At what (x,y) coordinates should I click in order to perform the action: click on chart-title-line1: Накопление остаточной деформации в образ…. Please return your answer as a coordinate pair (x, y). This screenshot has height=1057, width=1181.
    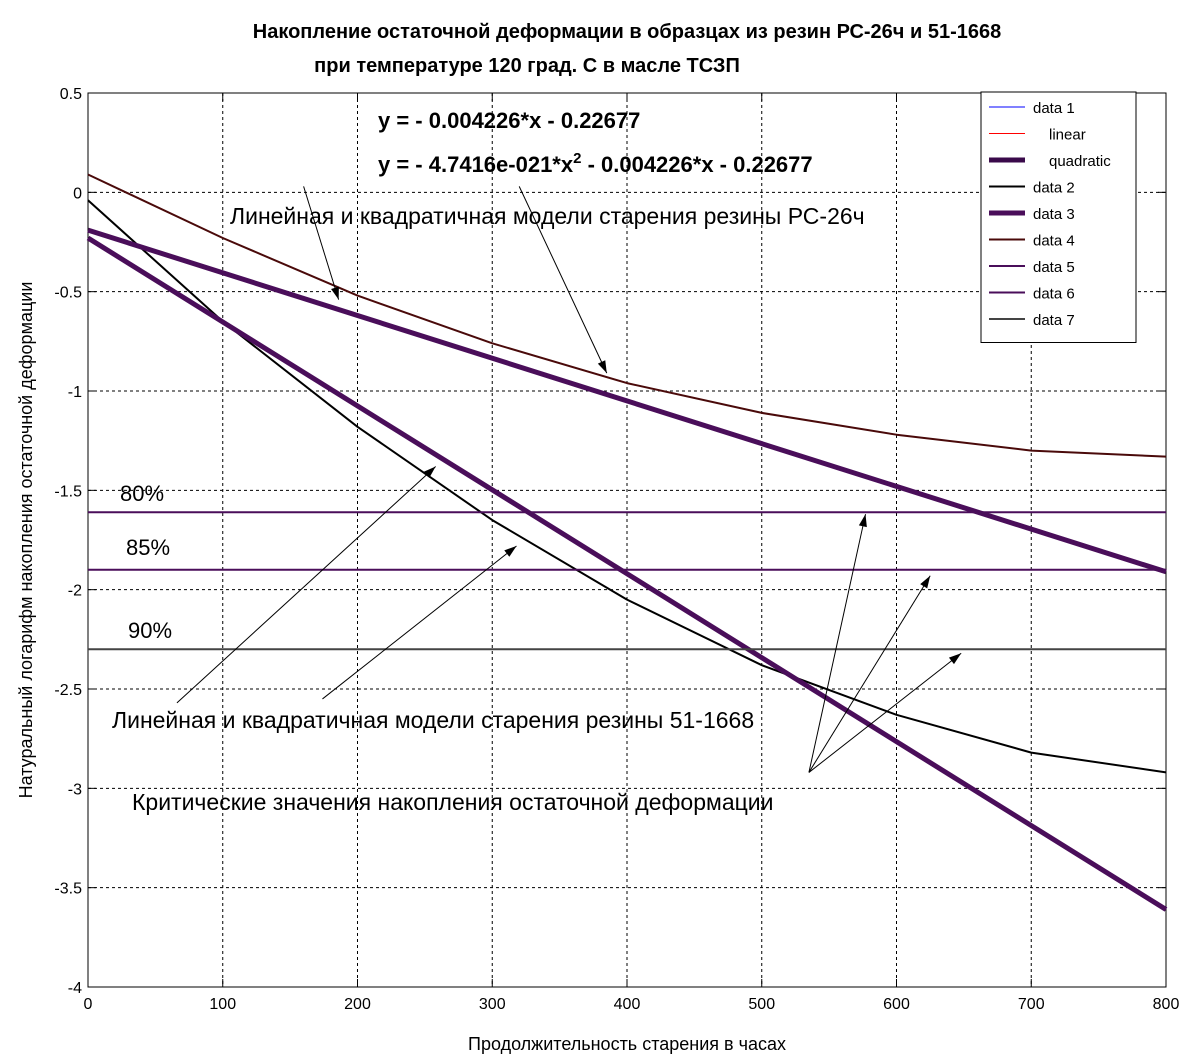
    Looking at the image, I should click on (627, 32).